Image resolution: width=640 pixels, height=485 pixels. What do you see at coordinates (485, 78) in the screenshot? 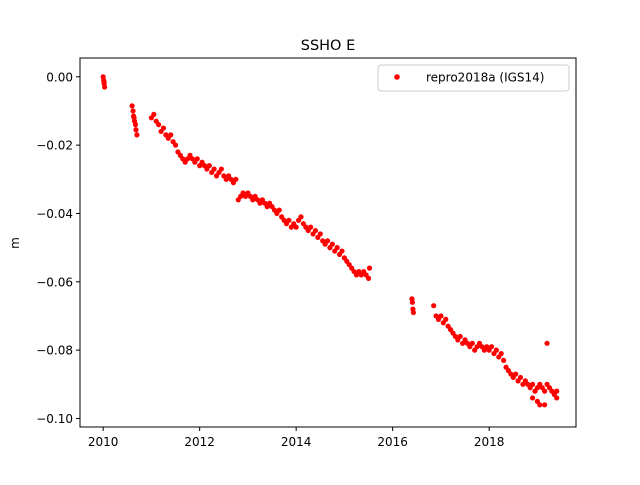
I see `legend-label: repro2018a (IGS14)` at bounding box center [485, 78].